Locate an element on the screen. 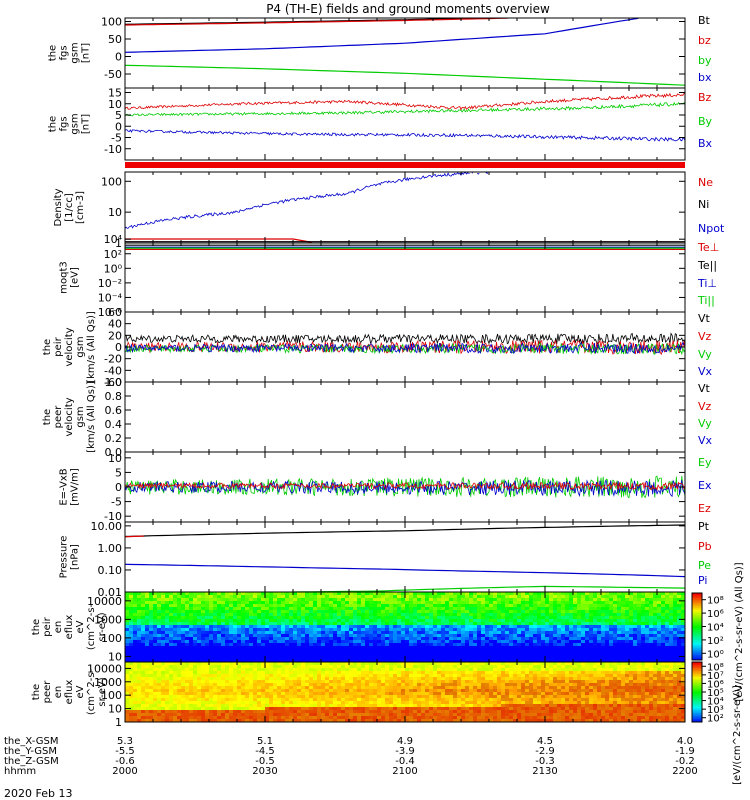 This screenshot has height=800, width=750. legend-Pe: Pe is located at coordinates (704, 565).